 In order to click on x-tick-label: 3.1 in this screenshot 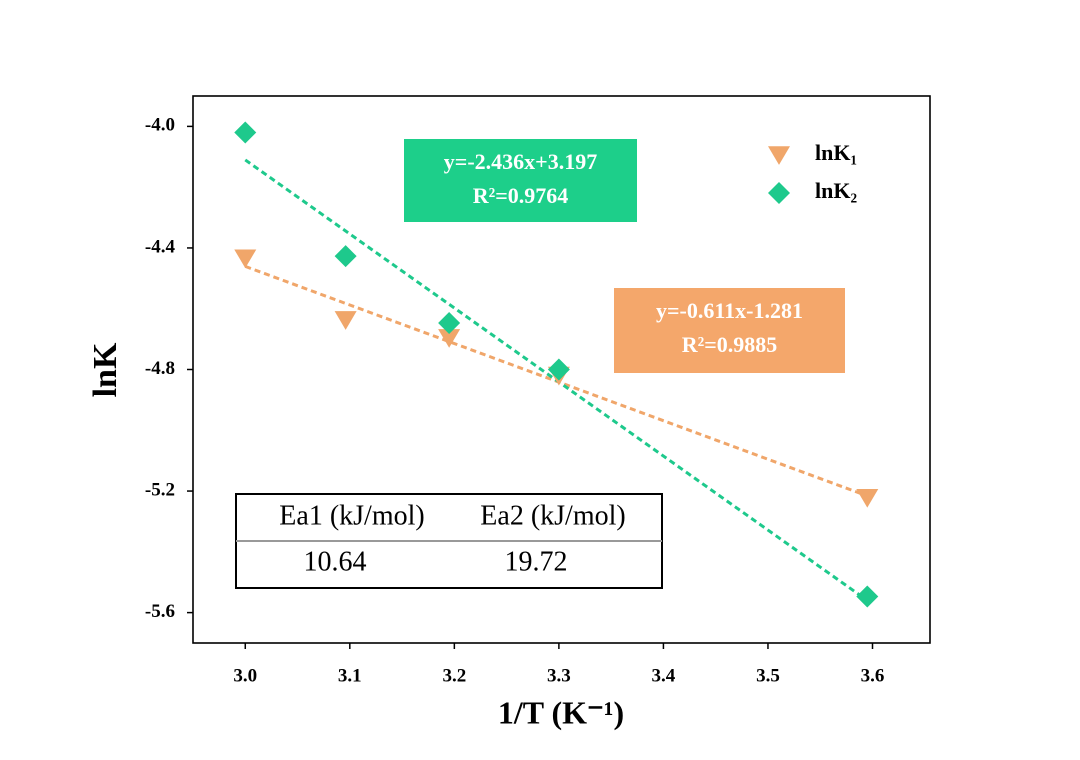, I will do `click(350, 675)`.